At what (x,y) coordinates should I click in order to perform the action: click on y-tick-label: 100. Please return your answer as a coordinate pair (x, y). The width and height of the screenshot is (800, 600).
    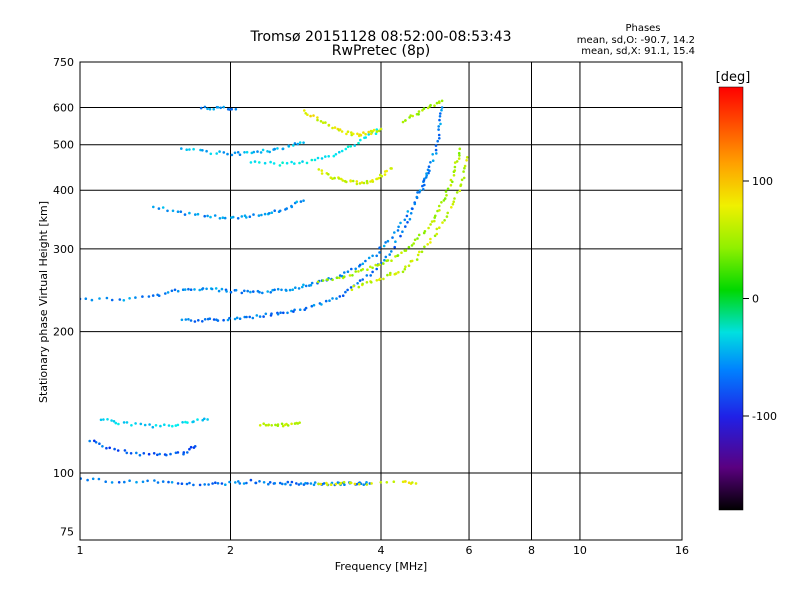
    Looking at the image, I should click on (63, 473).